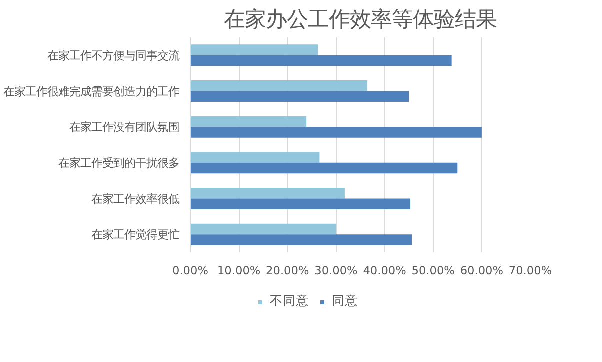 This screenshot has width=602, height=362. I want to click on x-tick-label: 30.00%, so click(336, 271).